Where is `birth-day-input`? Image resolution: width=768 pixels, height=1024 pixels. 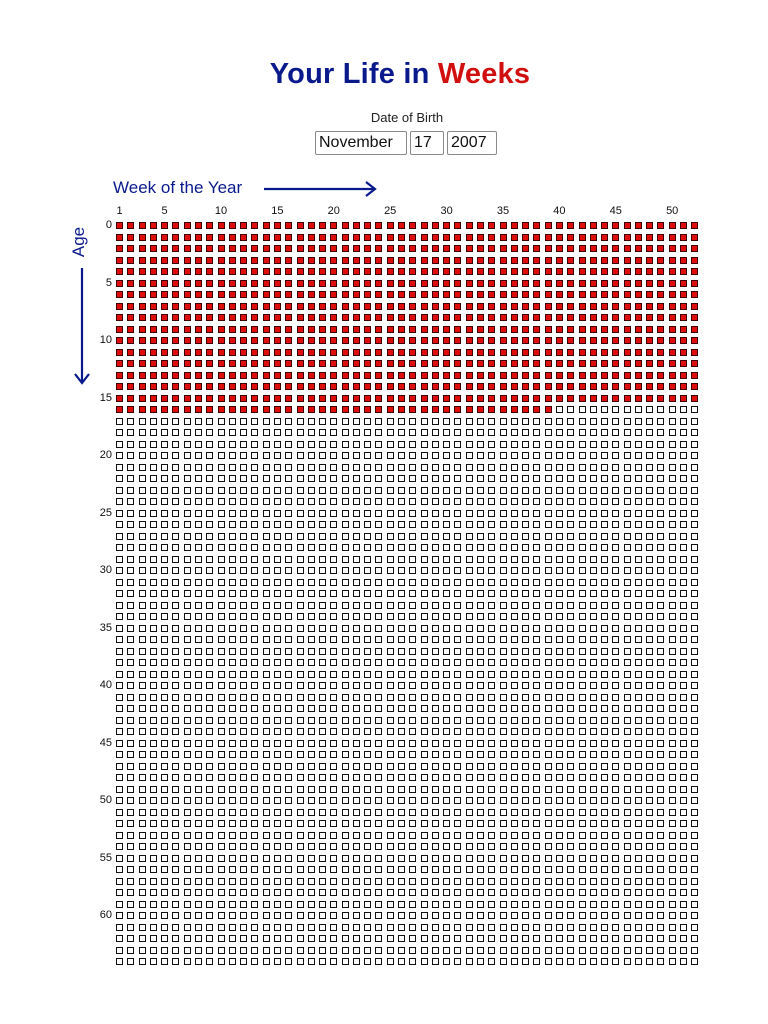 birth-day-input is located at coordinates (427, 143).